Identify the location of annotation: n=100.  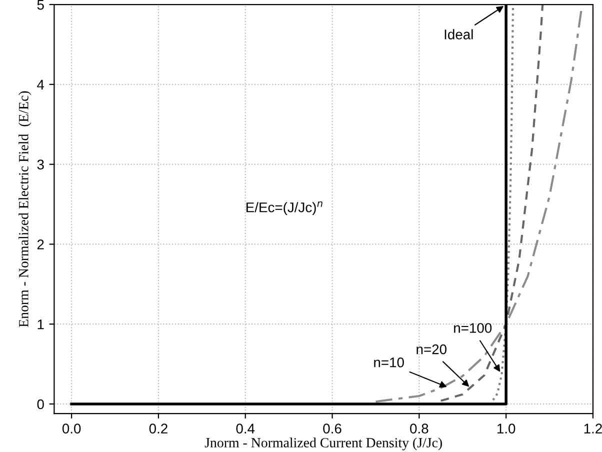
(473, 328).